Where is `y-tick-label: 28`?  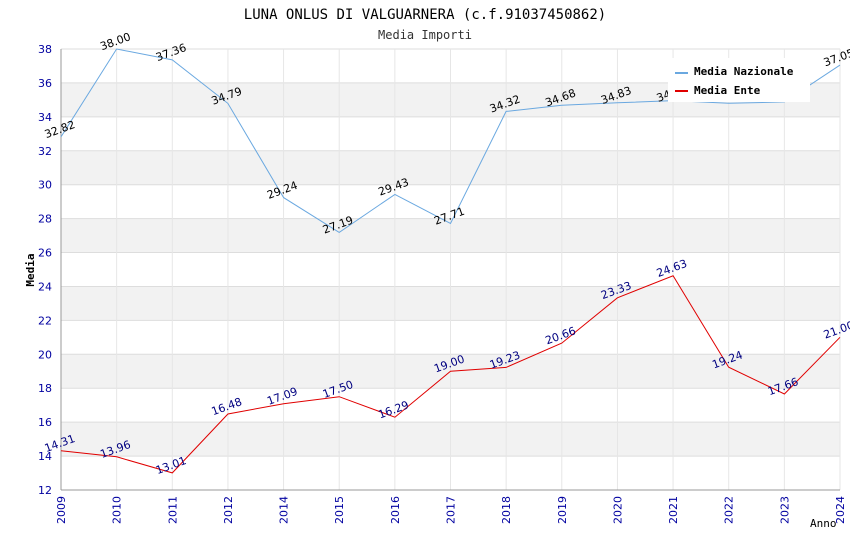
y-tick-label: 28 is located at coordinates (45, 219).